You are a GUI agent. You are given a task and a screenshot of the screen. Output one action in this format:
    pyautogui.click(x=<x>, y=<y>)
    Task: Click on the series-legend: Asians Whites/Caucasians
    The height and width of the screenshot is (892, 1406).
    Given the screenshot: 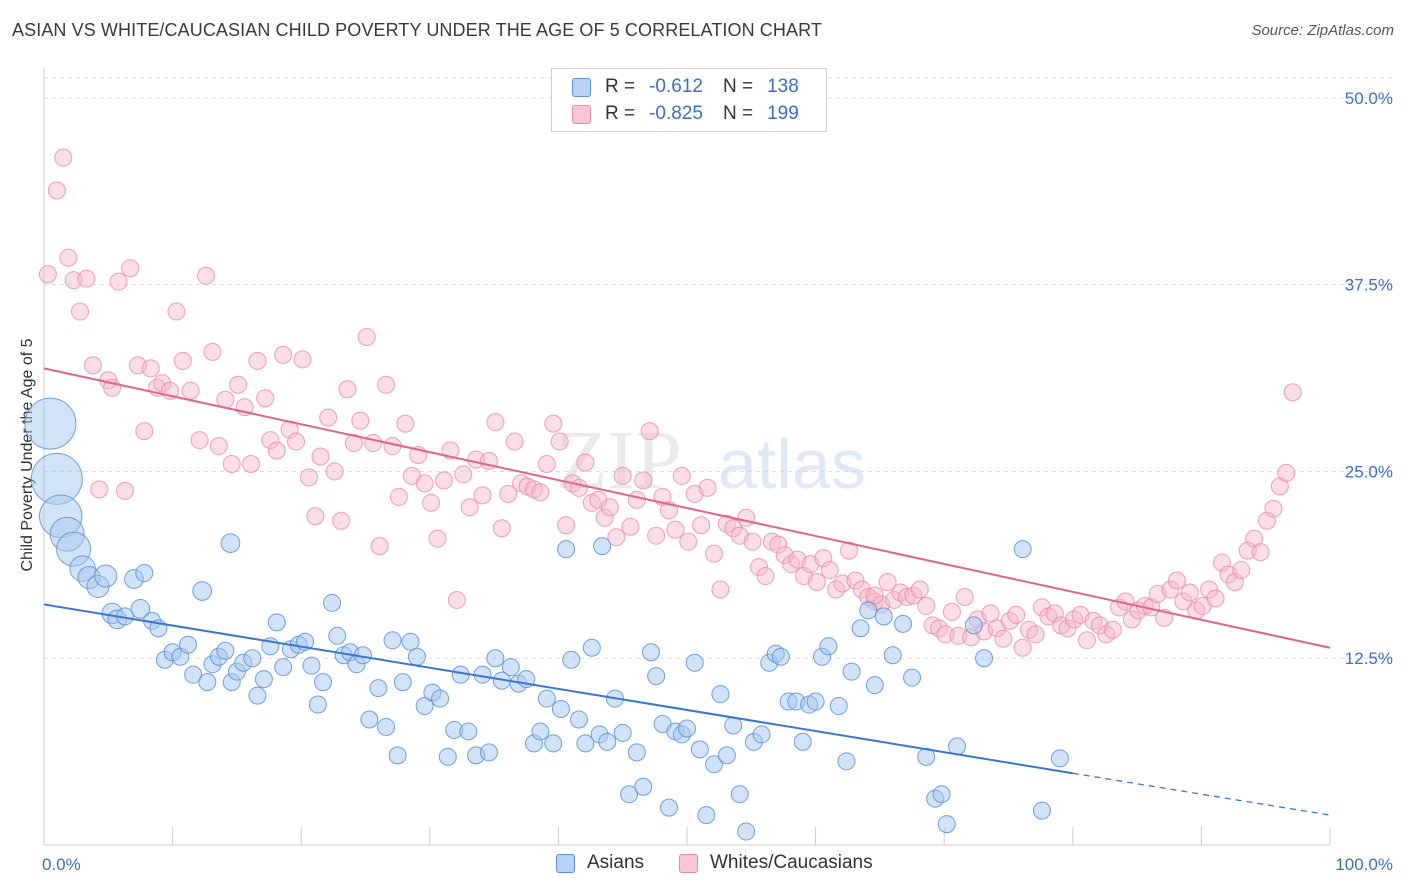 What is the action you would take?
    pyautogui.click(x=703, y=865)
    